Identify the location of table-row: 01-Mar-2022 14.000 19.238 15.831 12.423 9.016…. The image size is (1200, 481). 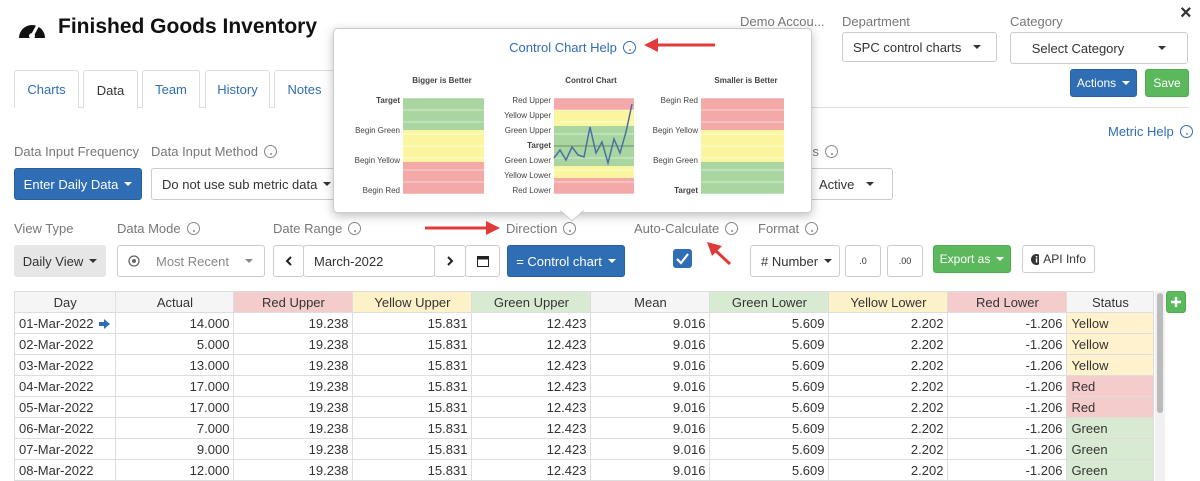
(584, 323).